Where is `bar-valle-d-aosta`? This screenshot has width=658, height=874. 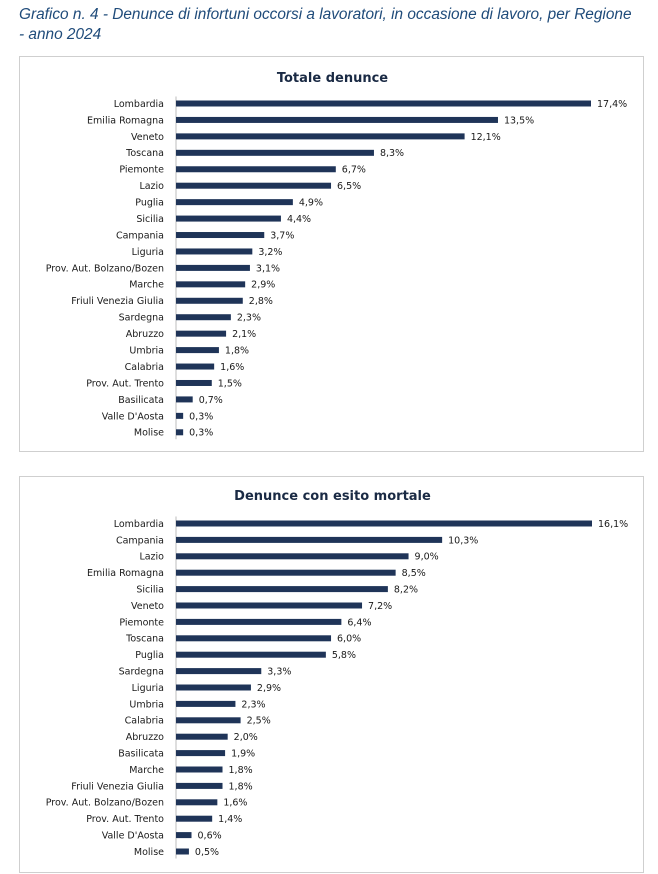
bar-valle-d-aosta is located at coordinates (180, 415).